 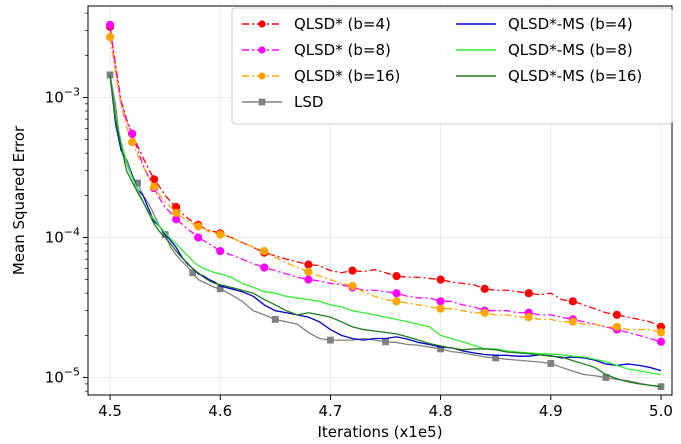 I want to click on y-axis-label: Mean Squared Error, so click(x=19, y=200).